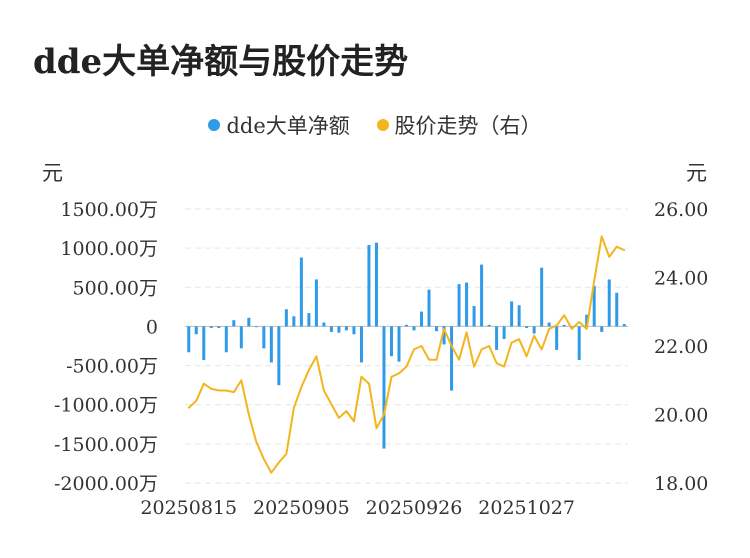 This screenshot has width=750, height=558. I want to click on x-tick-label: 20250905, so click(301, 508).